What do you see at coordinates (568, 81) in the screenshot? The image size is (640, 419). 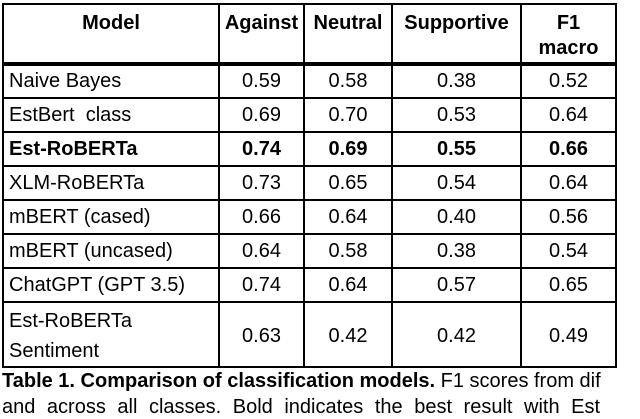 I see `f1-macro-score: 0.52` at bounding box center [568, 81].